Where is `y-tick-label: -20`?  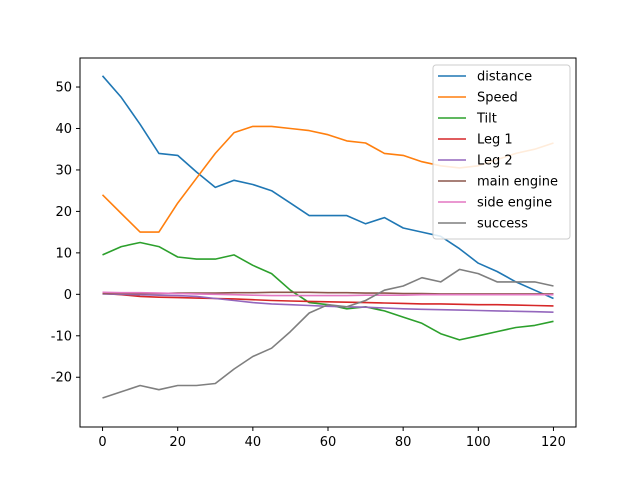
y-tick-label: -20 is located at coordinates (61, 378).